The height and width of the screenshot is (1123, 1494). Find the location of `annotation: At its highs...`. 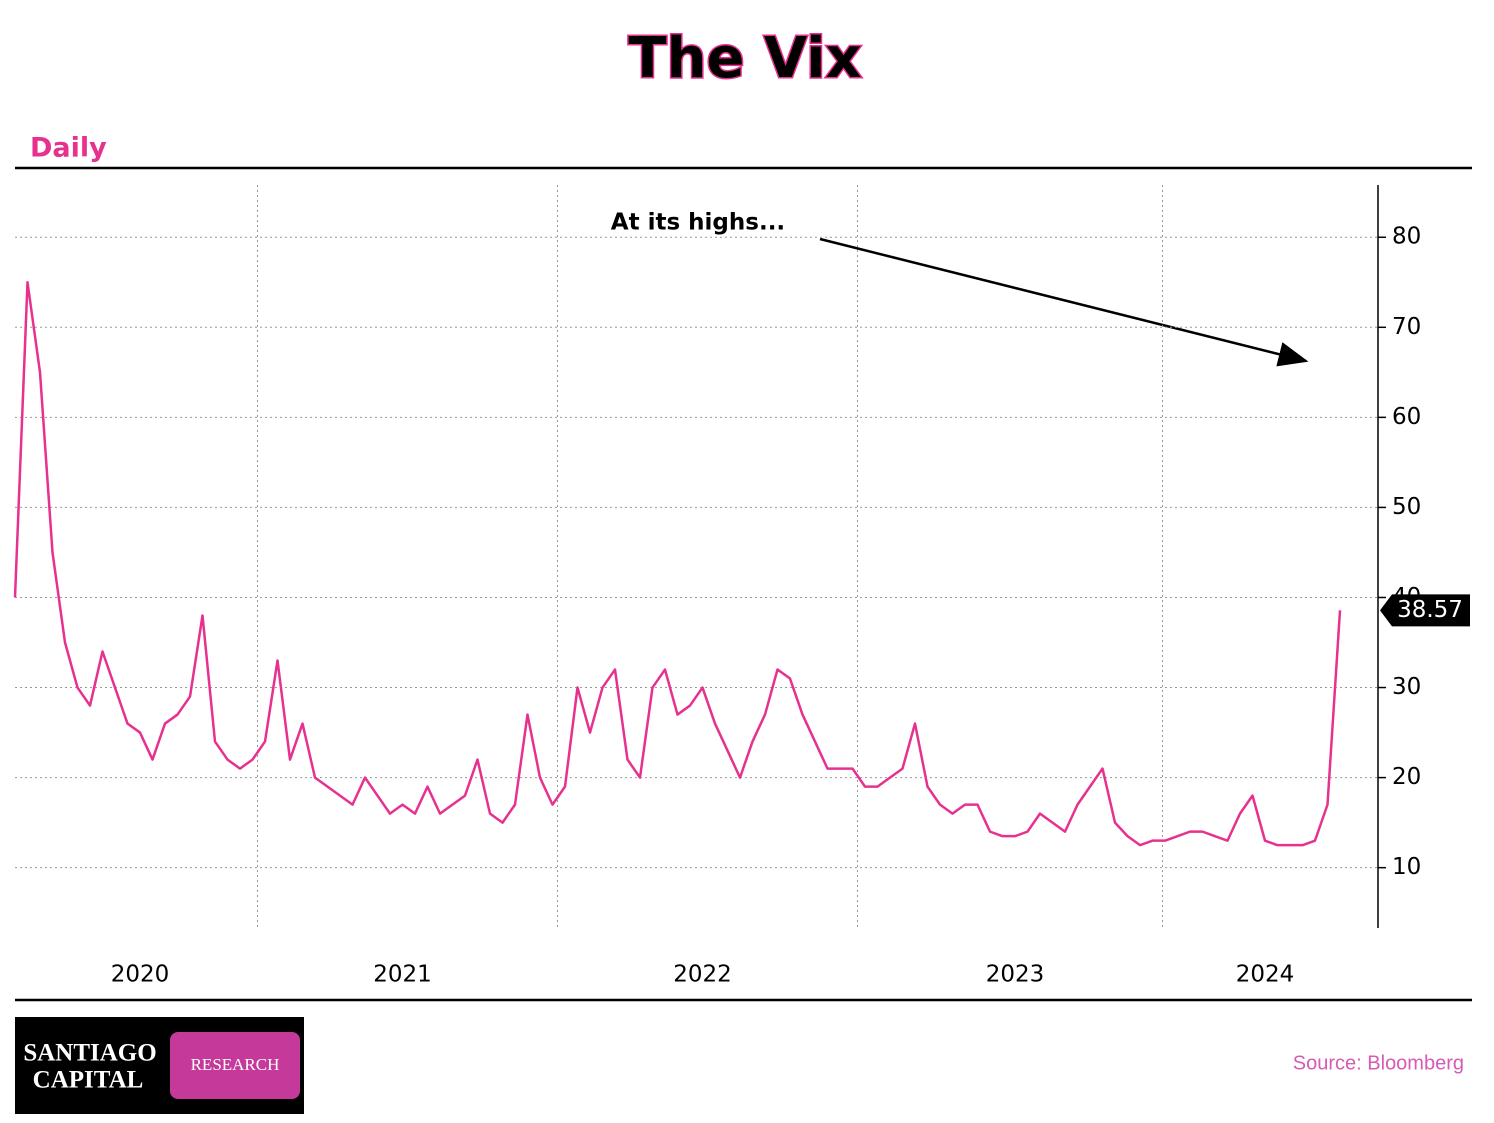

annotation: At its highs... is located at coordinates (698, 223).